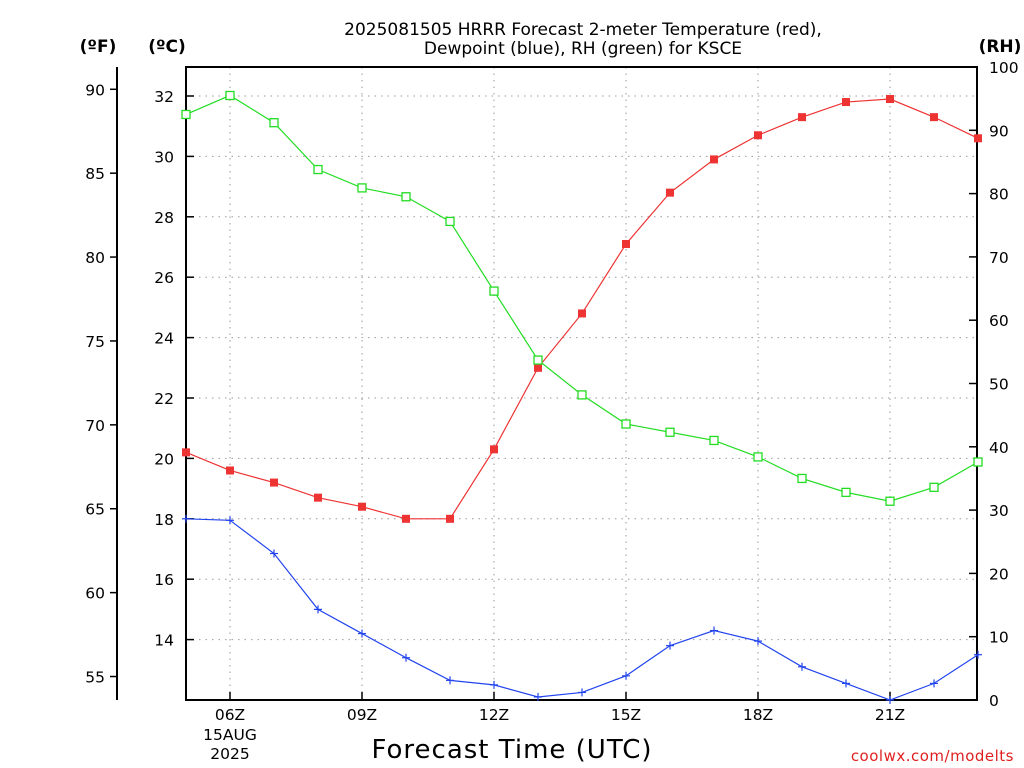 Image resolution: width=1024 pixels, height=768 pixels. Describe the element at coordinates (230, 735) in the screenshot. I see `x-tick-sublabel: 15AUG` at that location.